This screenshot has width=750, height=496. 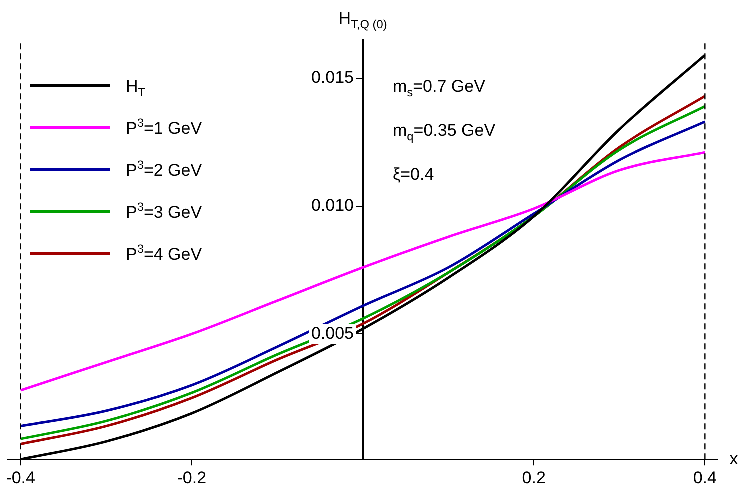 What do you see at coordinates (192, 478) in the screenshot?
I see `x-tick-label: -0.2` at bounding box center [192, 478].